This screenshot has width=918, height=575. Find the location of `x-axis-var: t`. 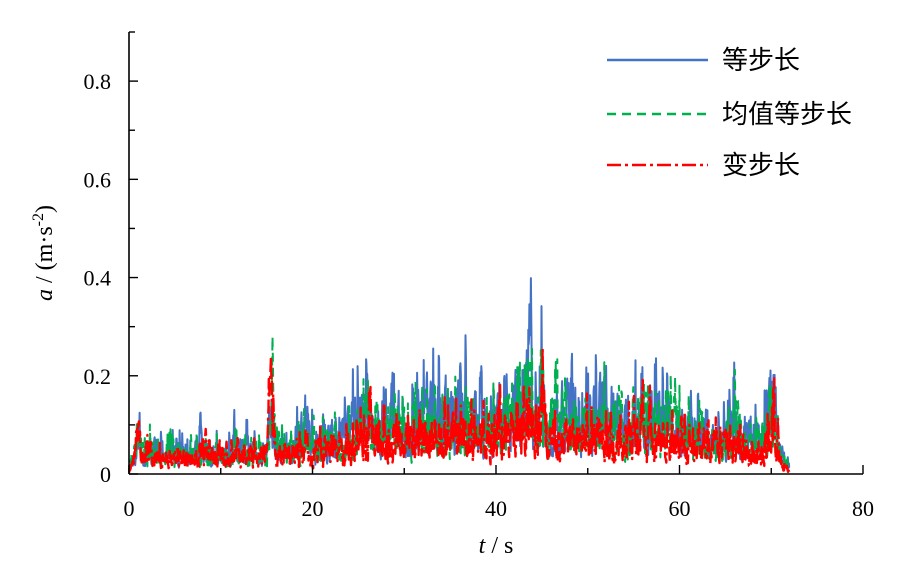

x-axis-var: t is located at coordinates (483, 546).